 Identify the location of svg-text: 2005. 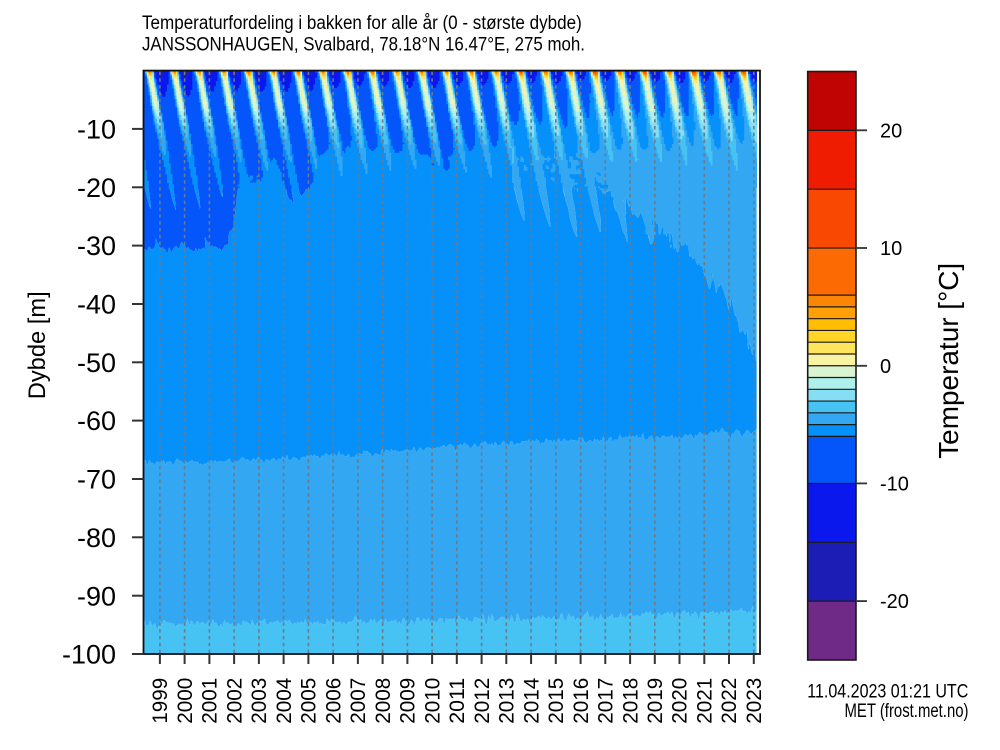
(309, 701).